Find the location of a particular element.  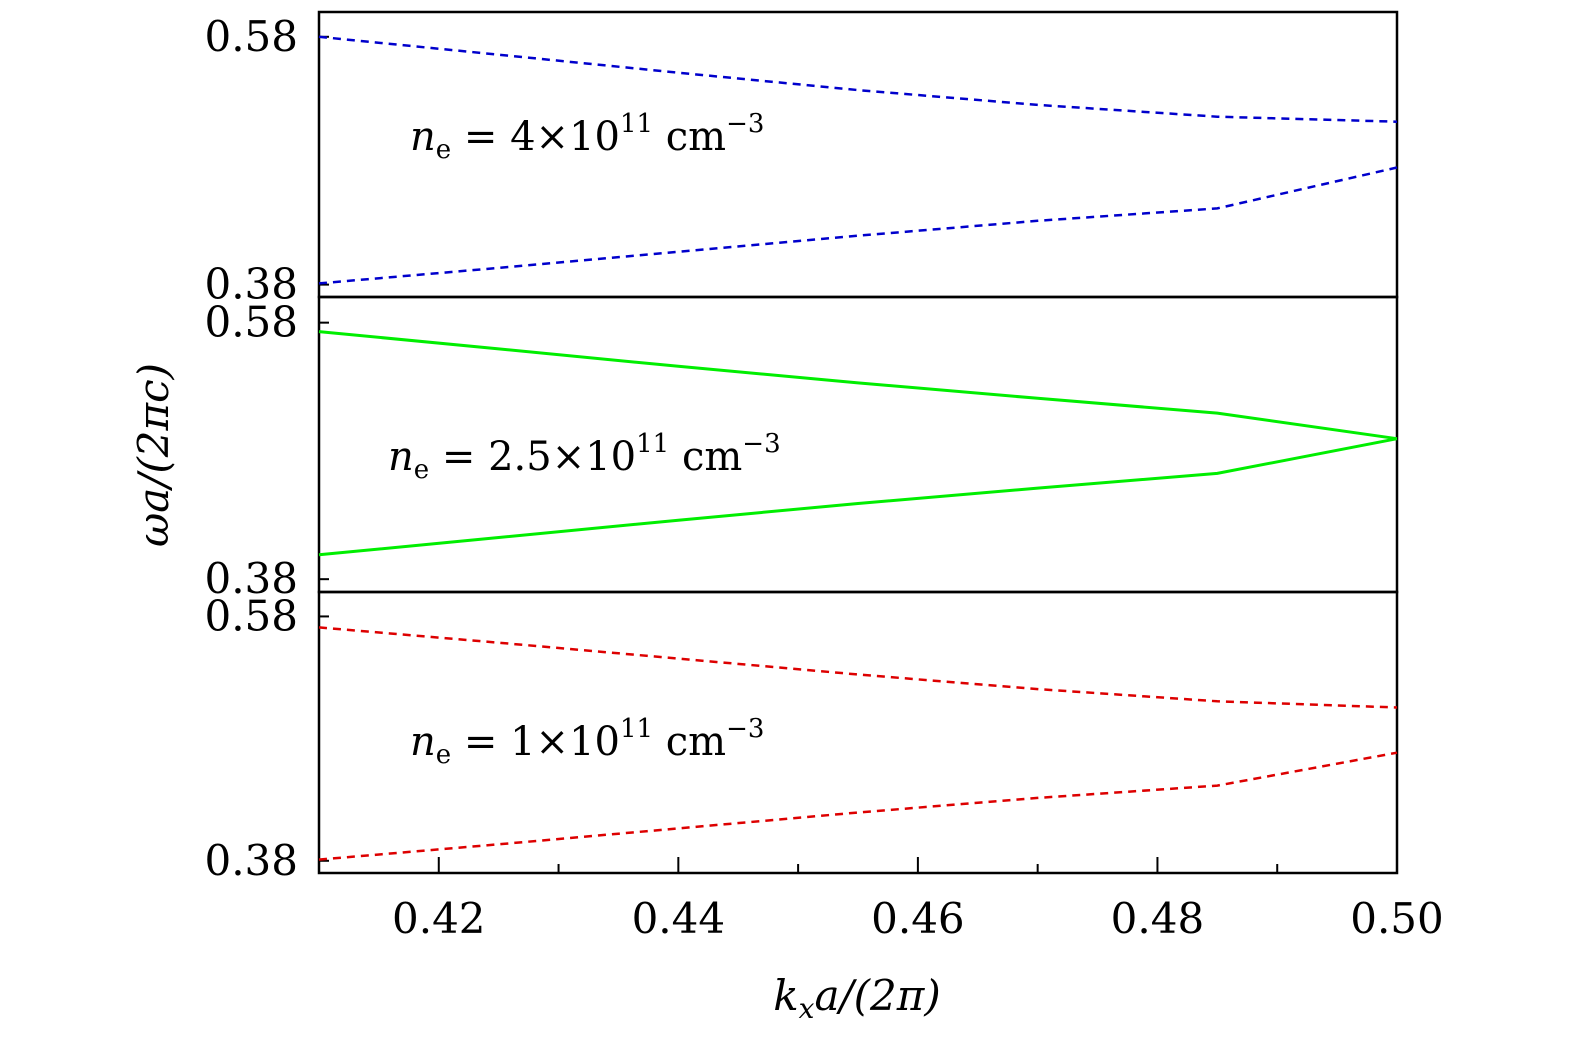

x-tick-label: 0.50 is located at coordinates (1397, 918).